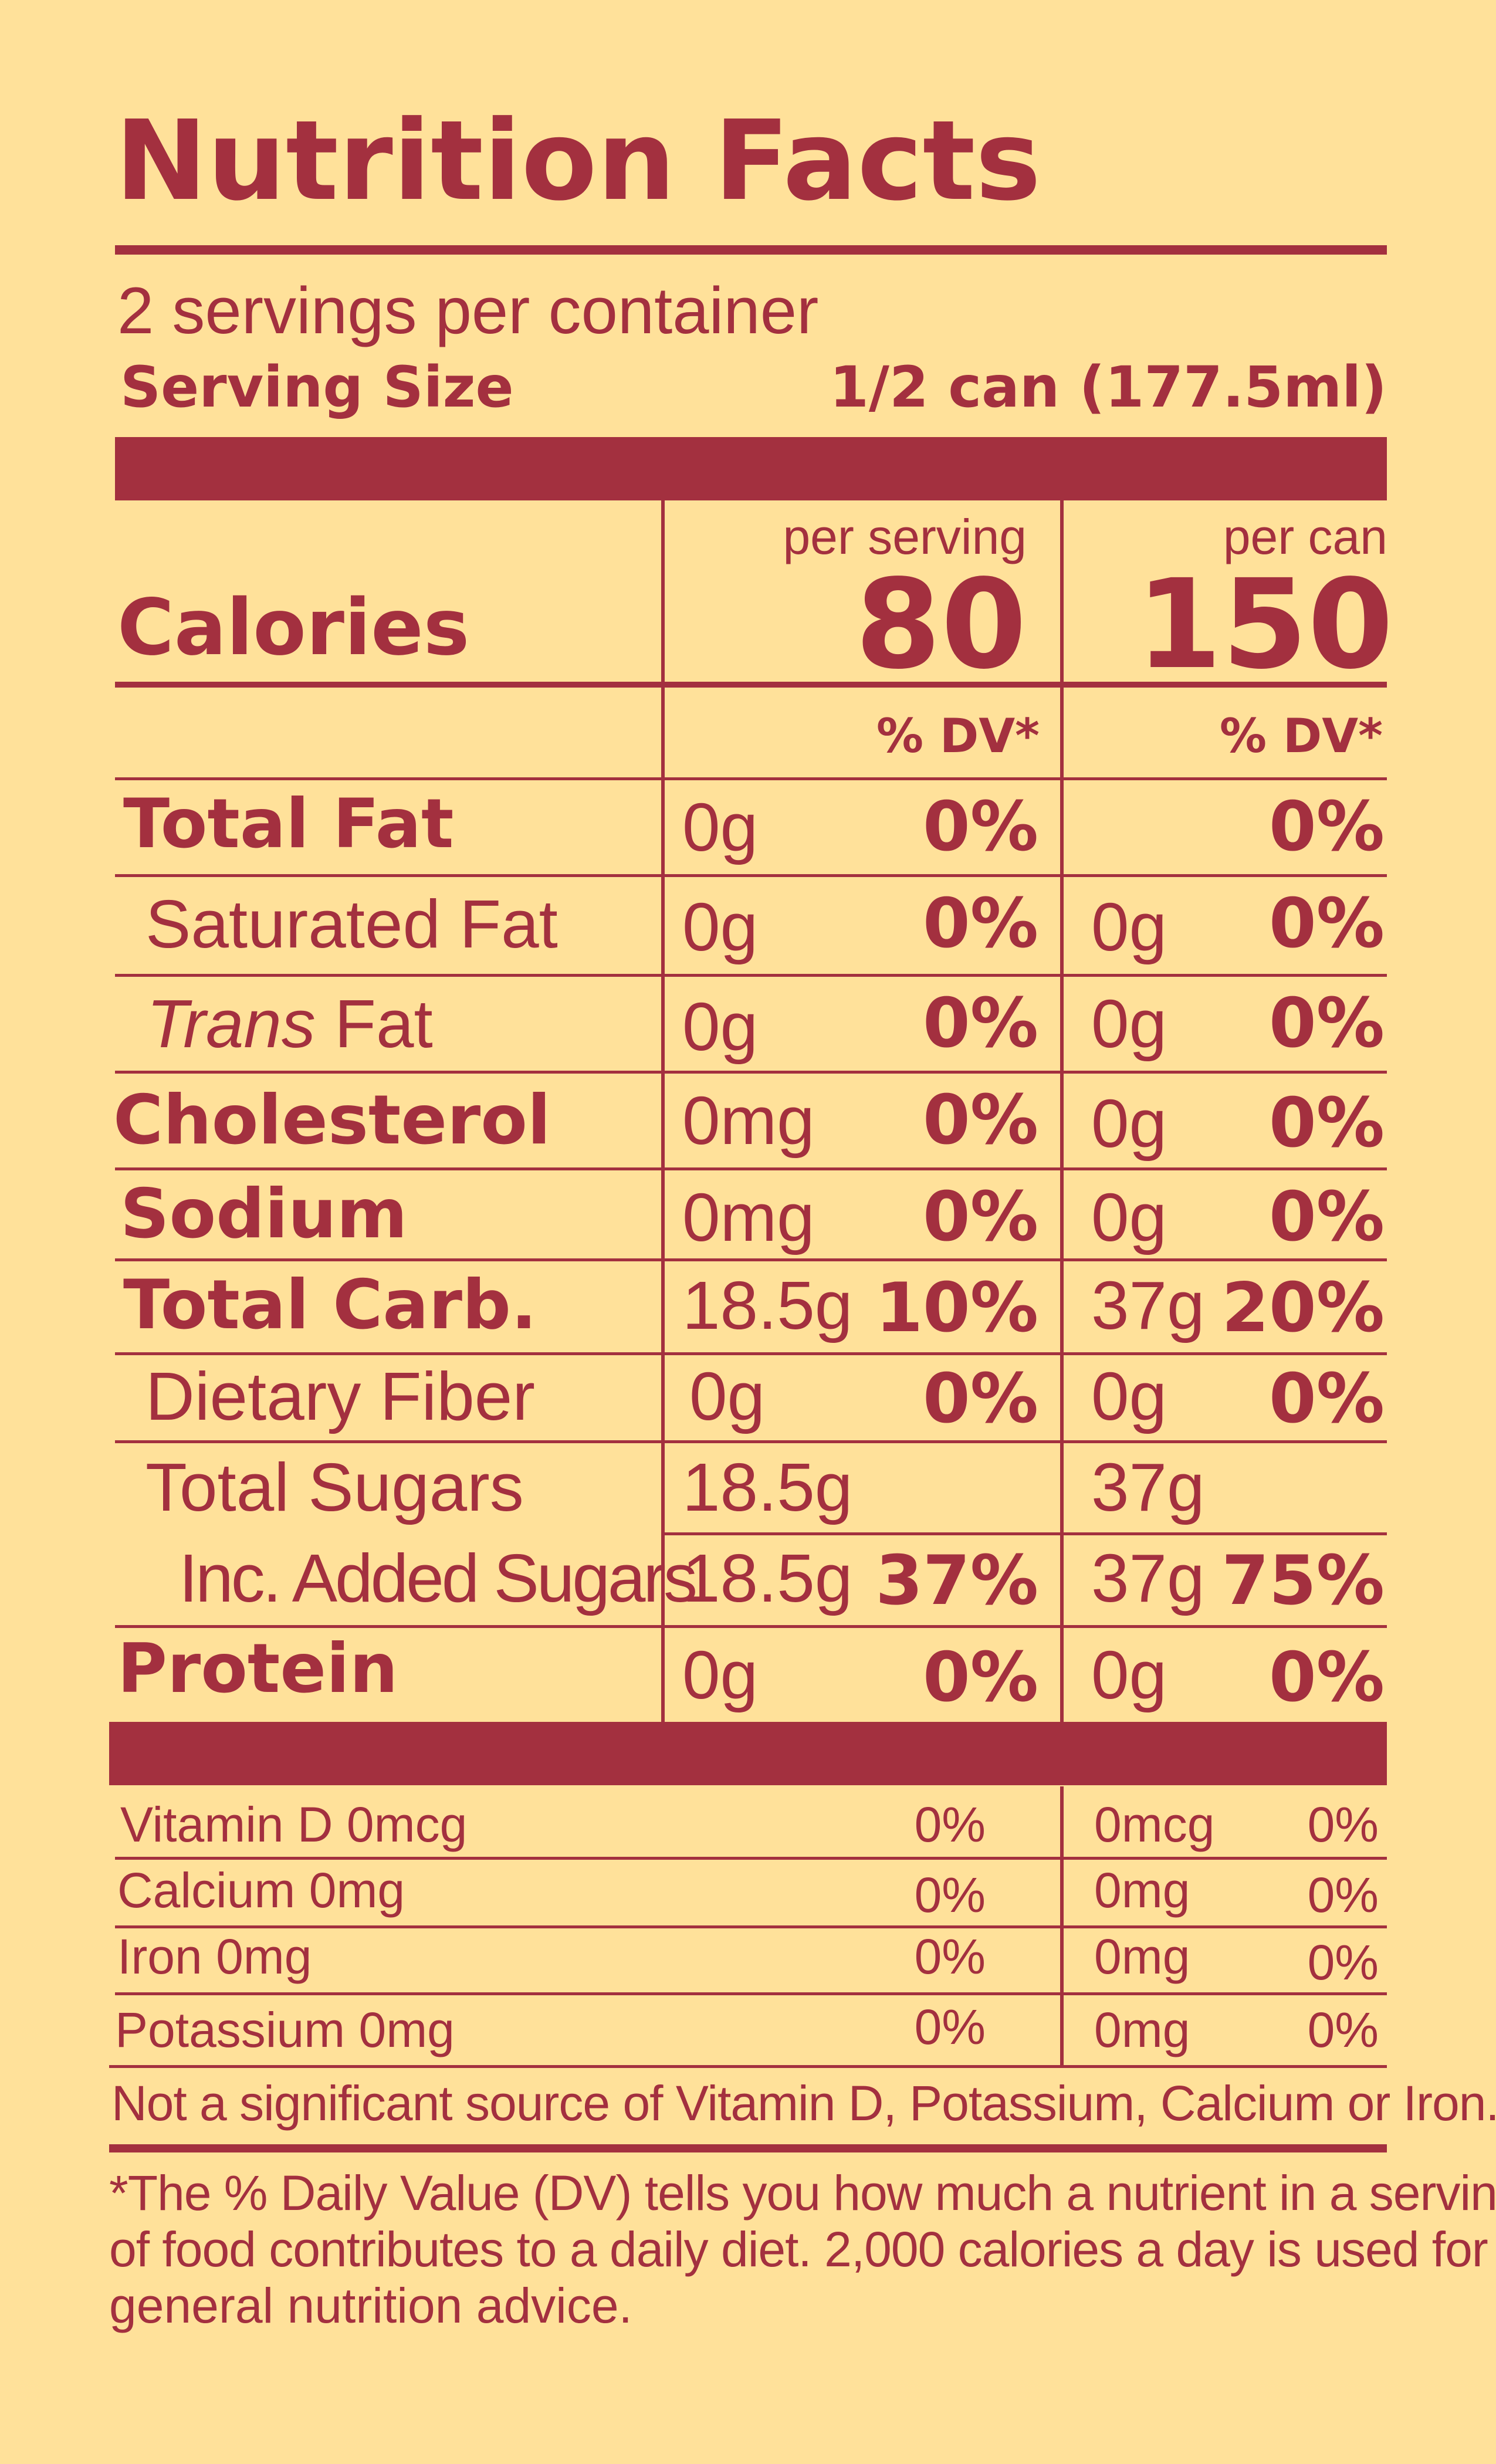  What do you see at coordinates (264, 1214) in the screenshot?
I see `nutrient-label-sodium: Sodium` at bounding box center [264, 1214].